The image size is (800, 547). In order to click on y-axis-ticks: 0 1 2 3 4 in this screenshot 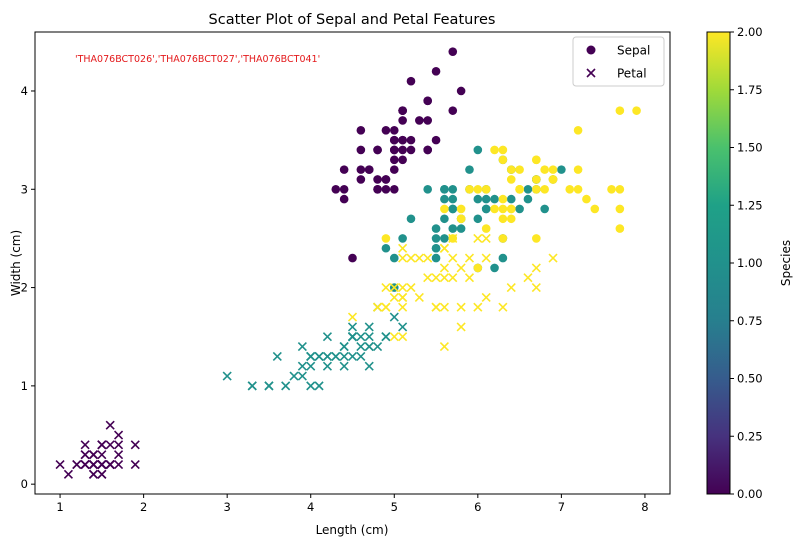, I will do `click(28, 287)`.